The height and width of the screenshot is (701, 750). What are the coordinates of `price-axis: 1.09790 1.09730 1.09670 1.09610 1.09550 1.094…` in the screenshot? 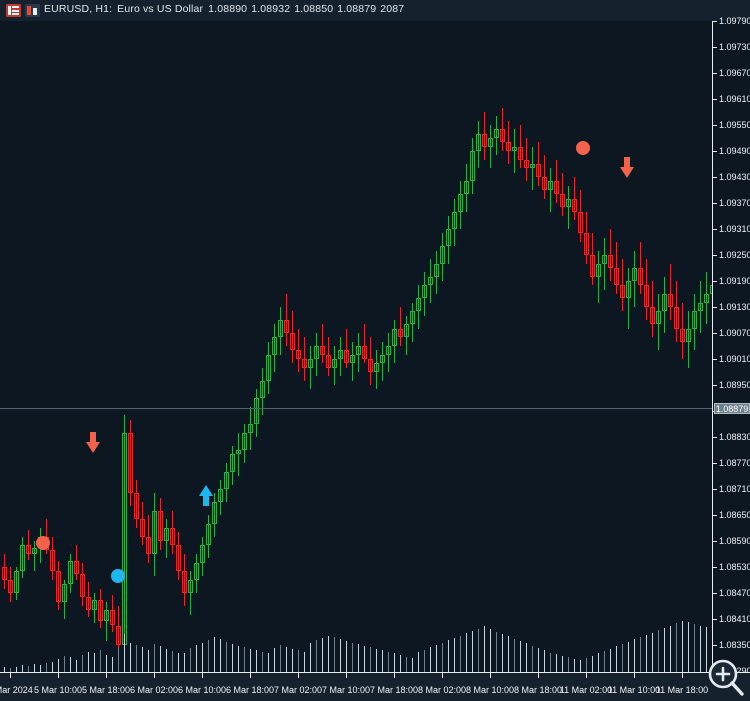 It's located at (731, 346).